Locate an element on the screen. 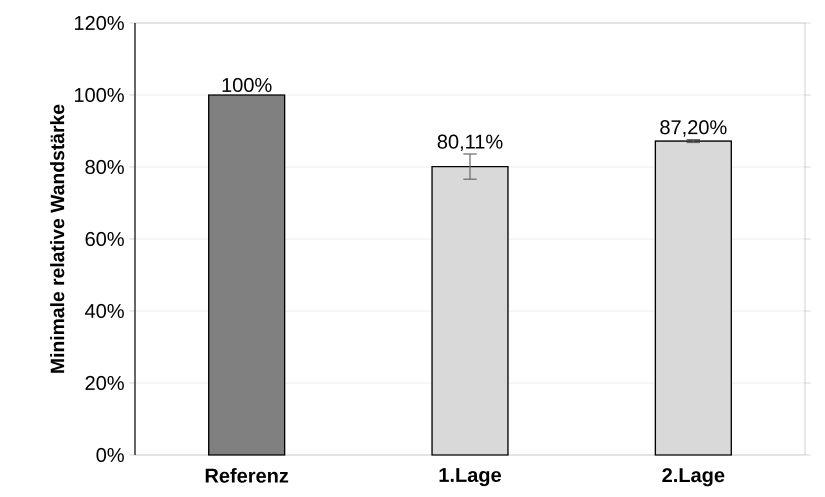  y-tick-label: 120% is located at coordinates (99, 23).